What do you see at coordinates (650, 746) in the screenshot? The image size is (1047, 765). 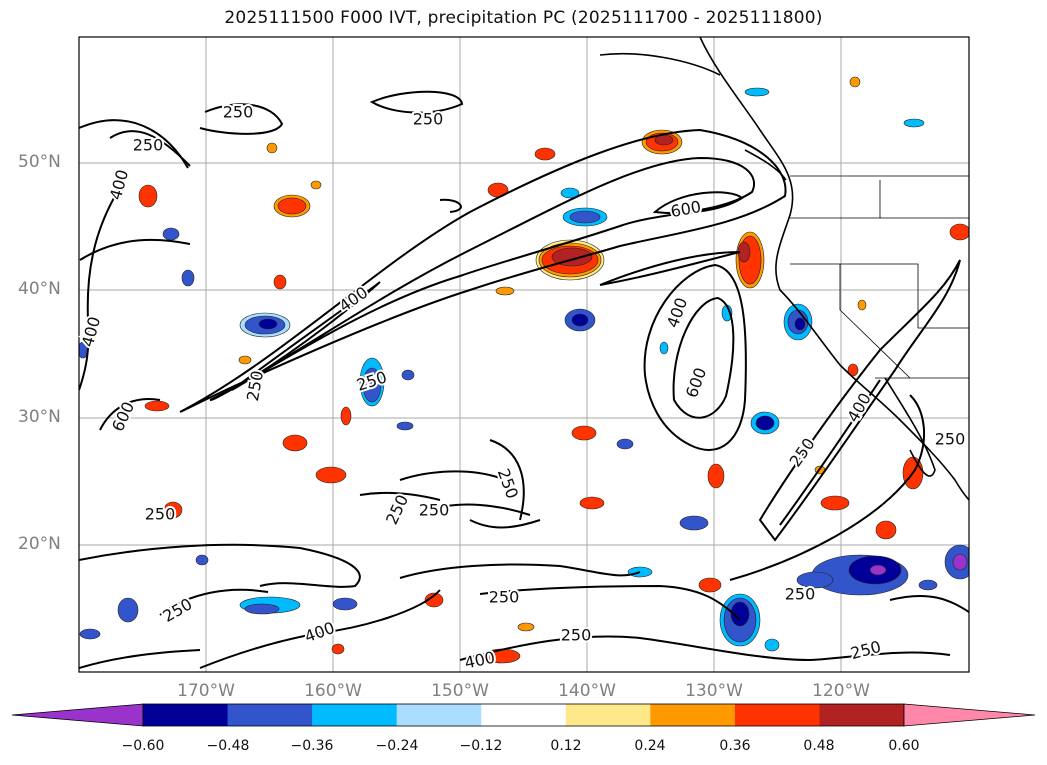 I see `colorbar-tick: 0.24` at bounding box center [650, 746].